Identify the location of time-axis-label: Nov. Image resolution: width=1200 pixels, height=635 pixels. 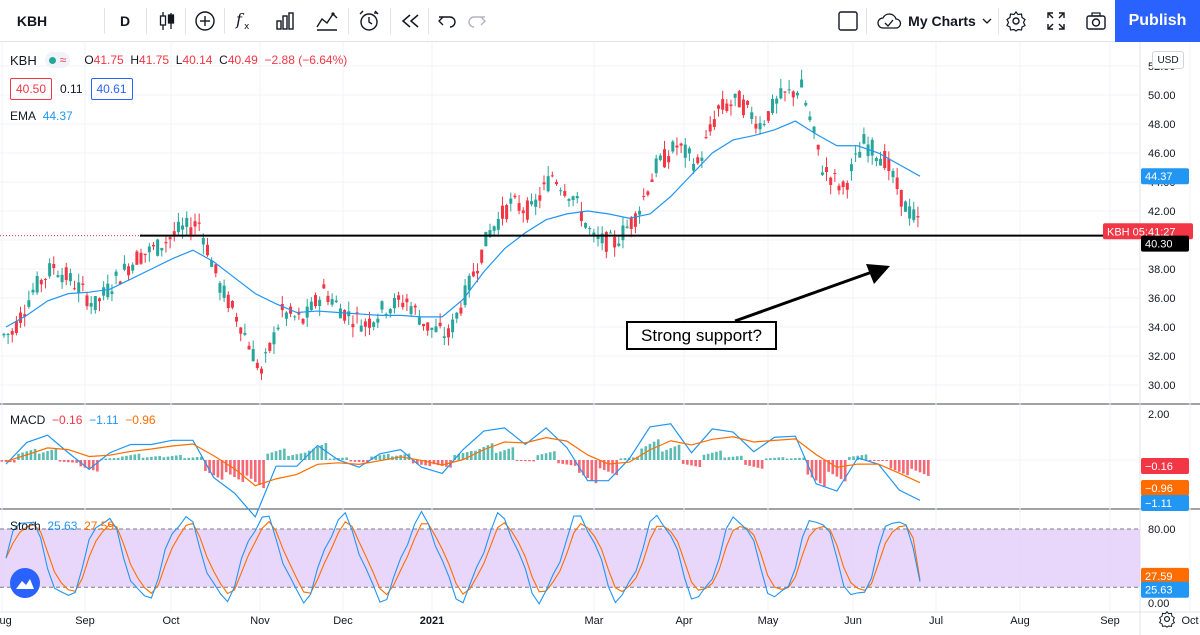
(260, 621).